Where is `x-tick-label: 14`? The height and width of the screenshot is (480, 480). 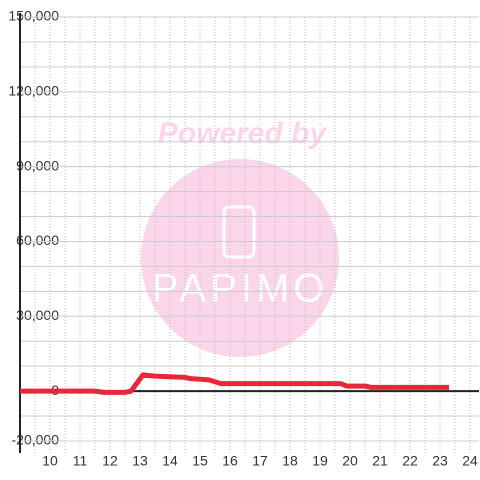
x-tick-label: 14 is located at coordinates (170, 461).